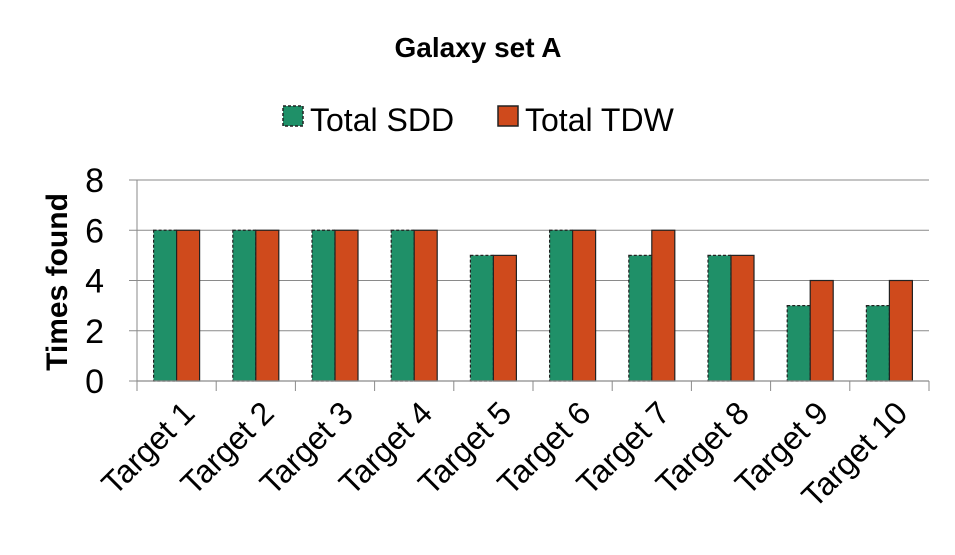 Image resolution: width=955 pixels, height=555 pixels. What do you see at coordinates (94, 181) in the screenshot?
I see `y-tick-label: 8` at bounding box center [94, 181].